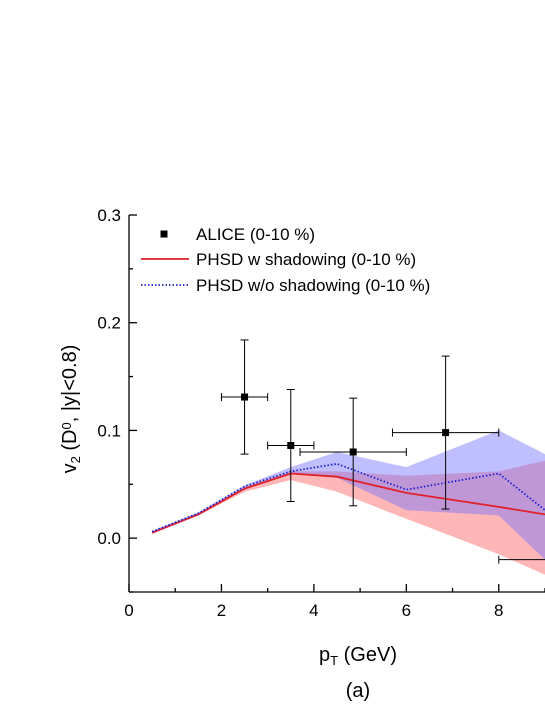  What do you see at coordinates (306, 259) in the screenshot?
I see `legend-label-phsd-shadowing: PHSD w shadowing (0-10 %)` at bounding box center [306, 259].